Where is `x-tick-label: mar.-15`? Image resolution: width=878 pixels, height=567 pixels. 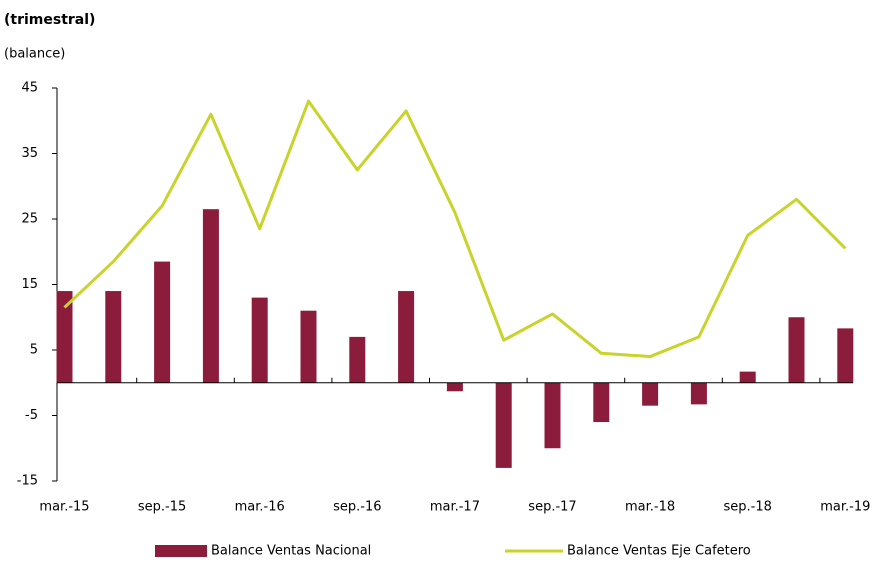 x-tick-label: mar.-15 is located at coordinates (64, 507).